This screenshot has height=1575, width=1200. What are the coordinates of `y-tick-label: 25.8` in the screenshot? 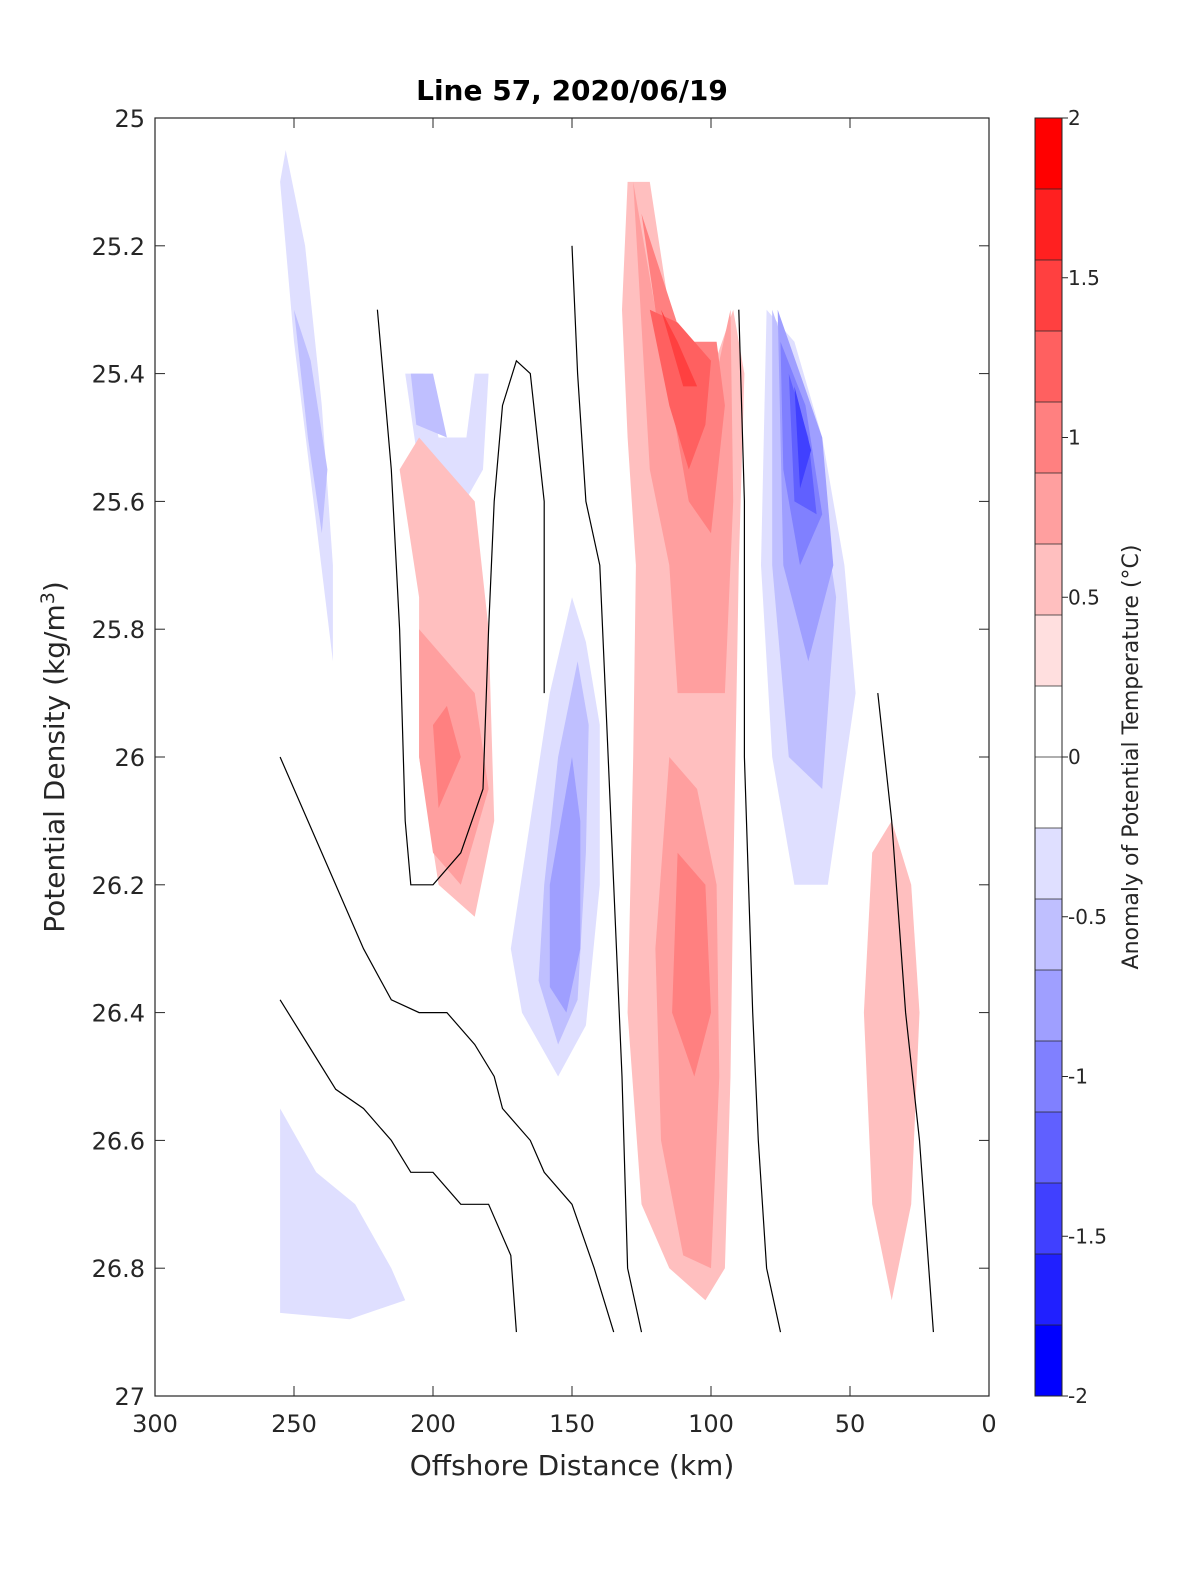 It's located at (118, 630).